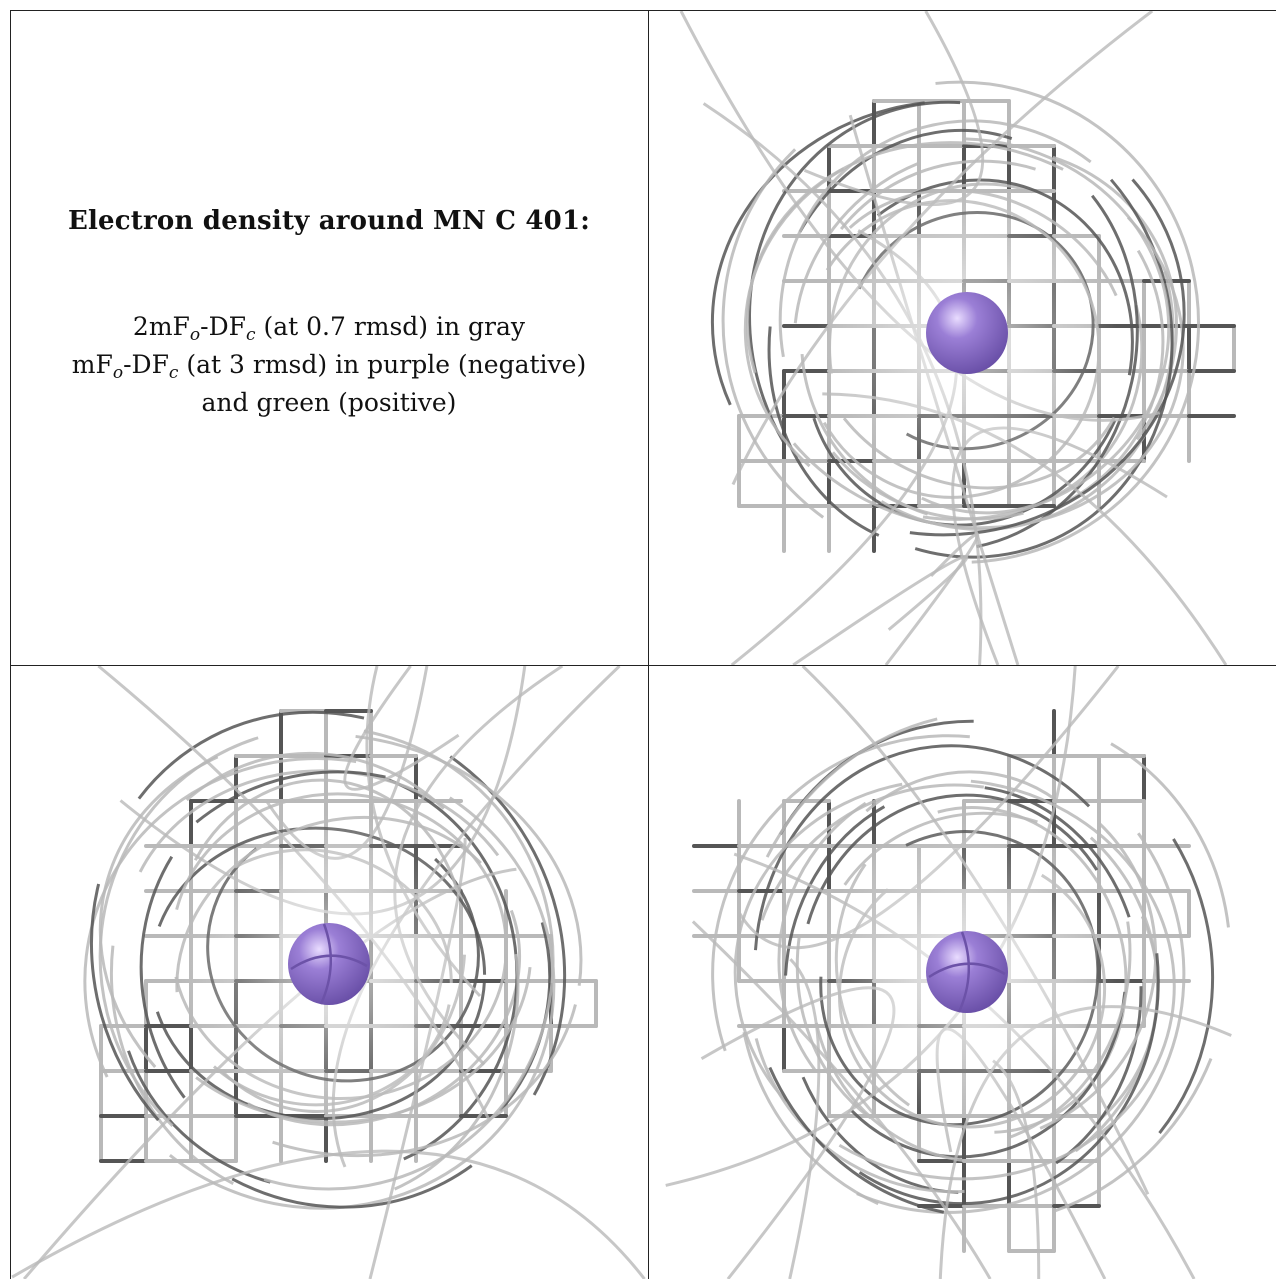 The image size is (1276, 1279). I want to click on legend-line-positive: and green (positive), so click(329, 402).